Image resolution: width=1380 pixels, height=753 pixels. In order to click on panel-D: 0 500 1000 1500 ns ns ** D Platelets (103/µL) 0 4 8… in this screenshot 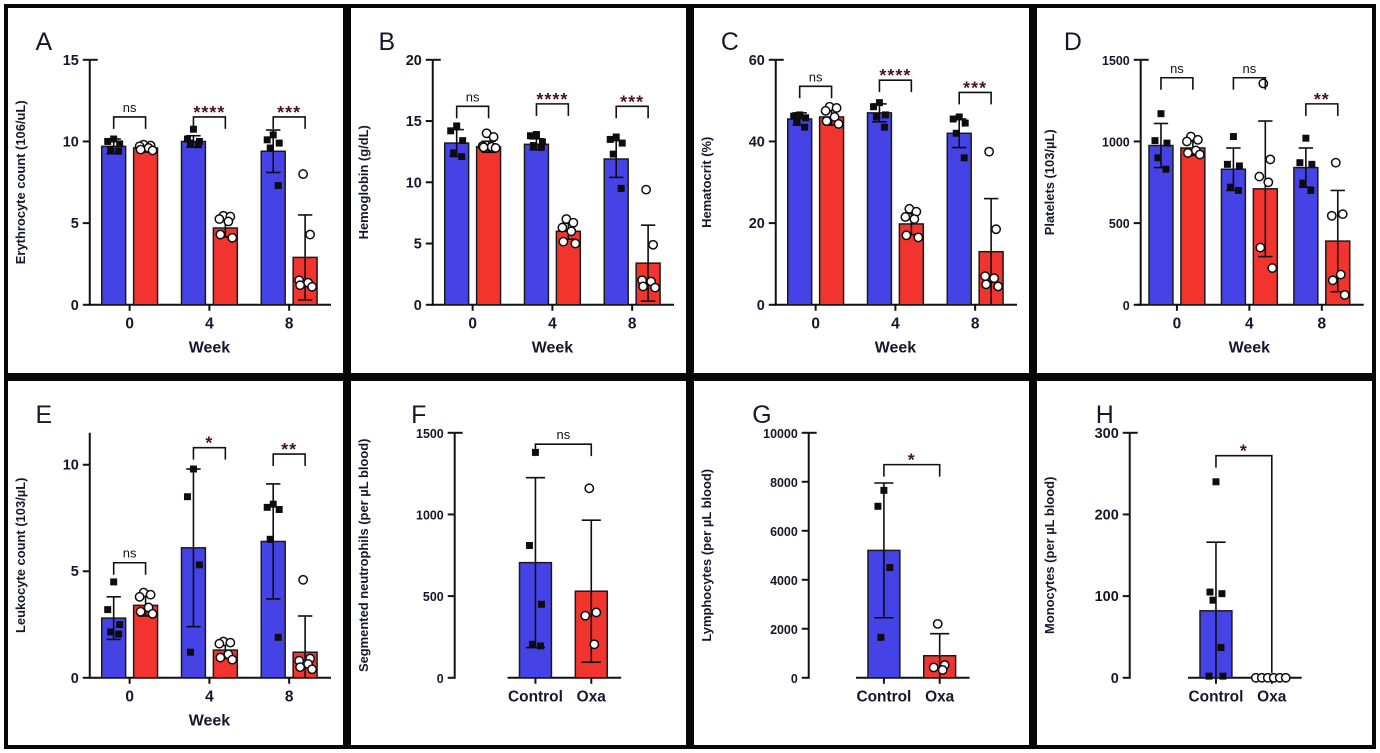, I will do `click(1204, 190)`.